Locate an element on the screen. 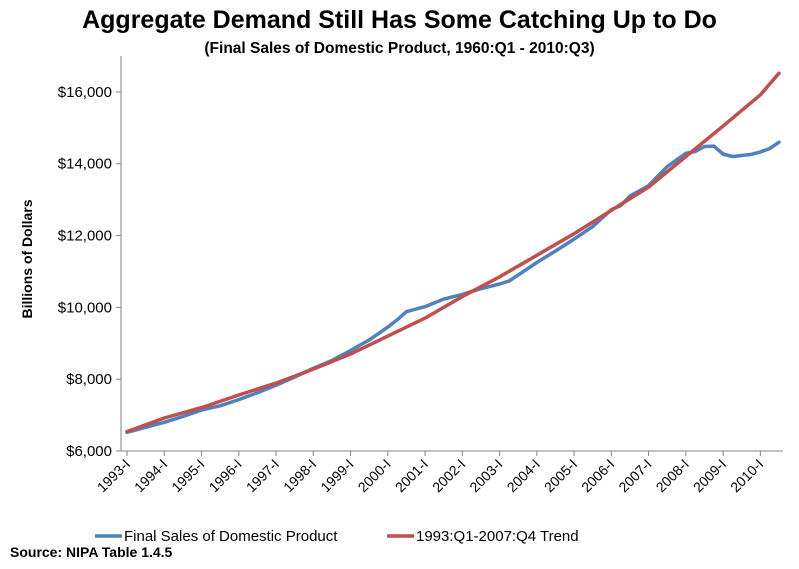  x-tick-label: 2003-I is located at coordinates (485, 475).